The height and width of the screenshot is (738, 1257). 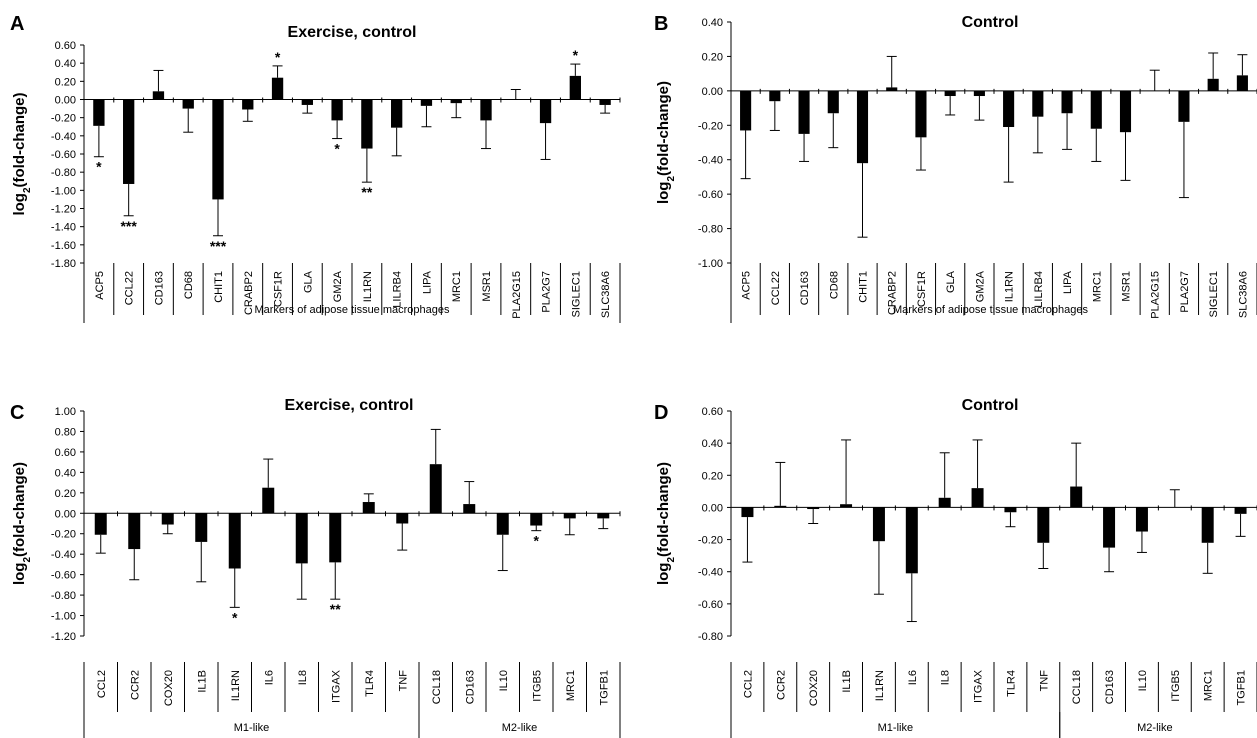 What do you see at coordinates (893, 293) in the screenshot?
I see `x-tick-label: CRABP2` at bounding box center [893, 293].